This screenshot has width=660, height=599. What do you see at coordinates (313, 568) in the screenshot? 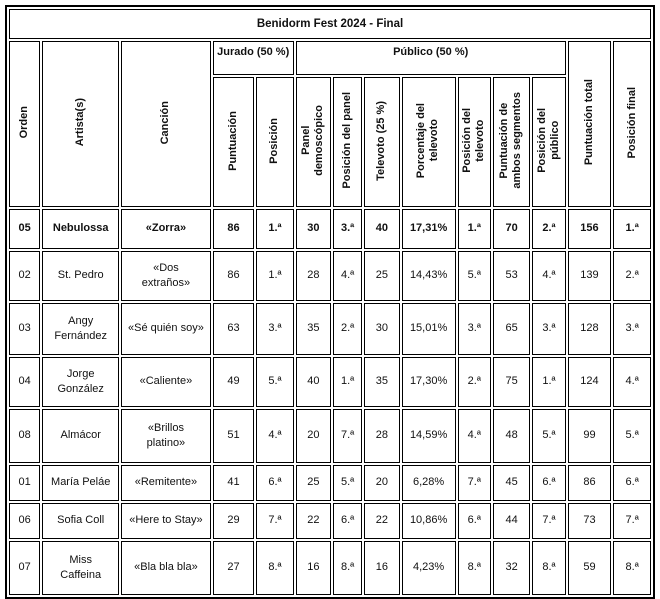
I see `cell-panel-score: 16` at bounding box center [313, 568].